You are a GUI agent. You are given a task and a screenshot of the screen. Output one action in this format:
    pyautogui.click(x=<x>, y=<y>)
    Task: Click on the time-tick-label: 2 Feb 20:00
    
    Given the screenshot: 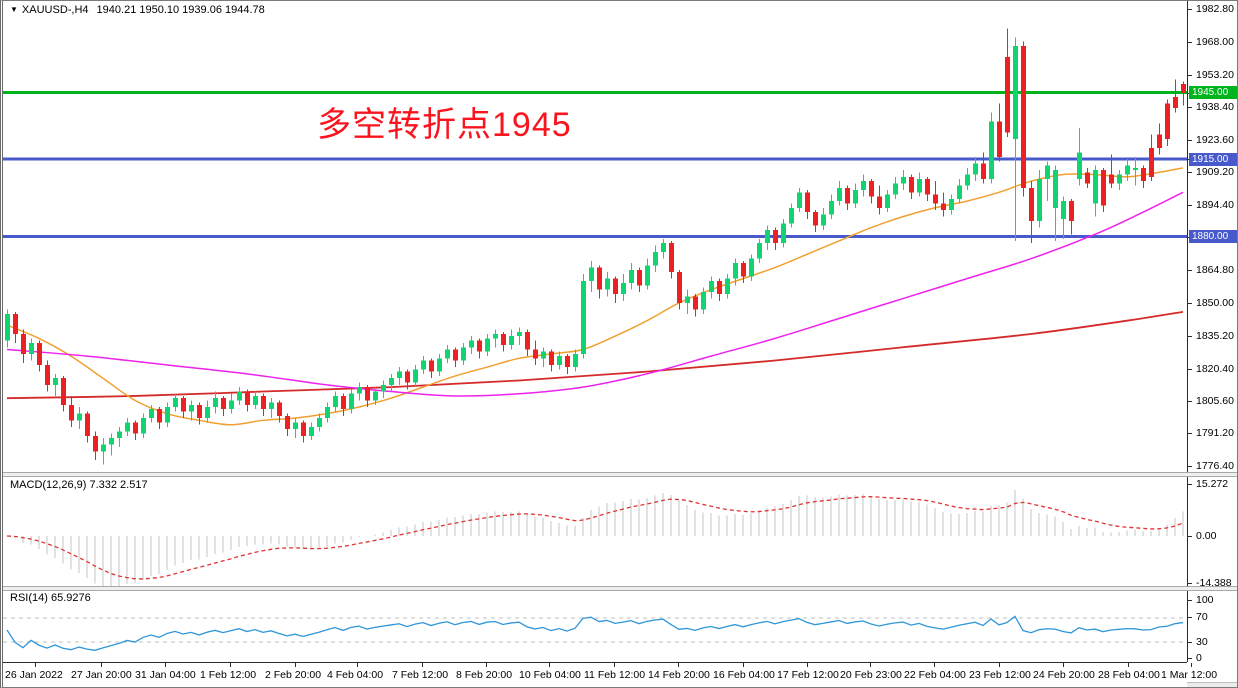 What is the action you would take?
    pyautogui.click(x=293, y=675)
    